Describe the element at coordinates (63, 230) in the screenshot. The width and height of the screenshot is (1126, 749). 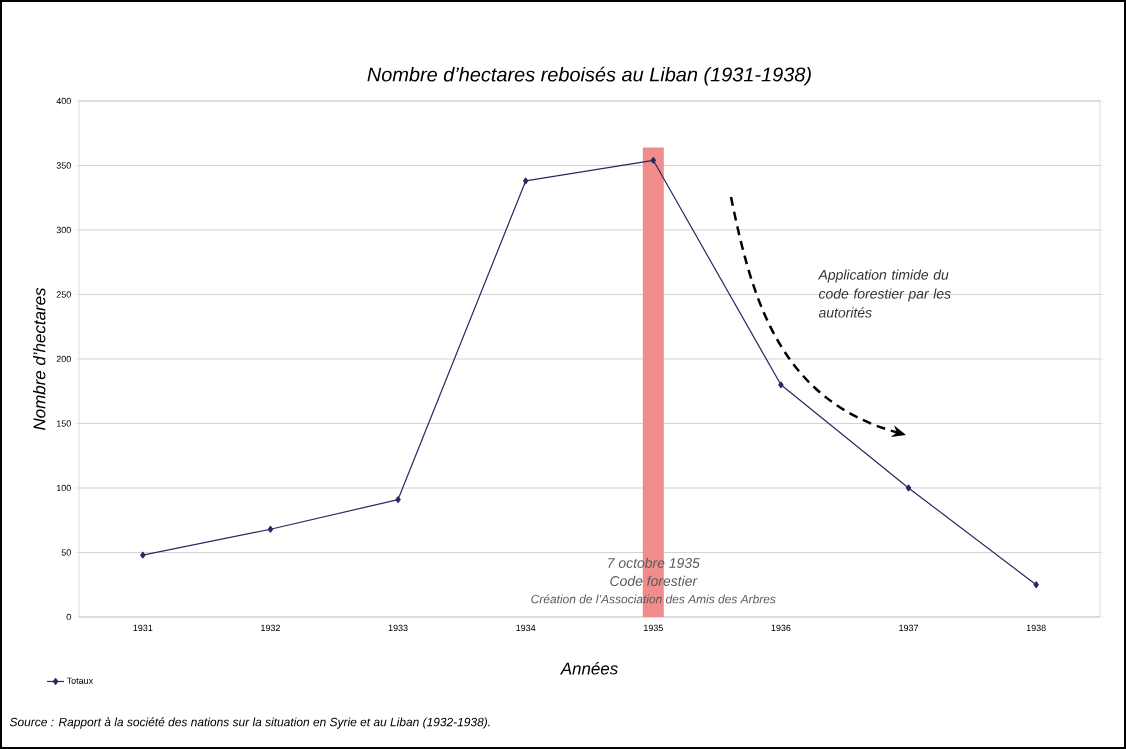
I see `y-tick-label: 300` at that location.